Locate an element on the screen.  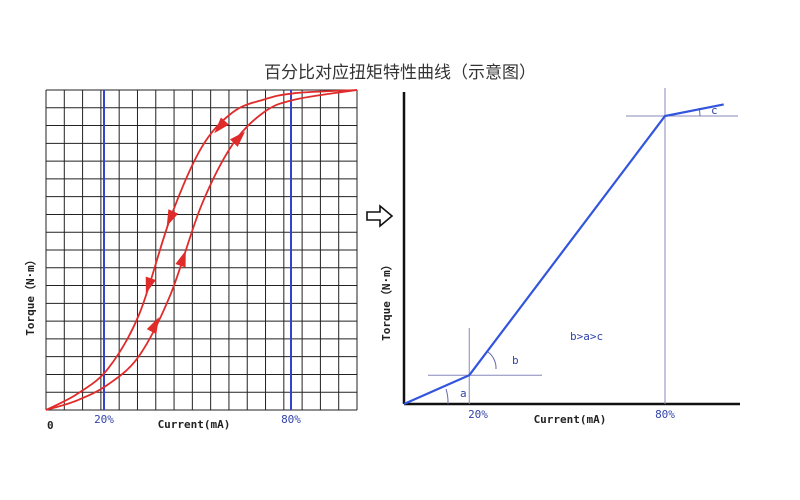
left-xaxis-label: Current(mA) is located at coordinates (194, 424).